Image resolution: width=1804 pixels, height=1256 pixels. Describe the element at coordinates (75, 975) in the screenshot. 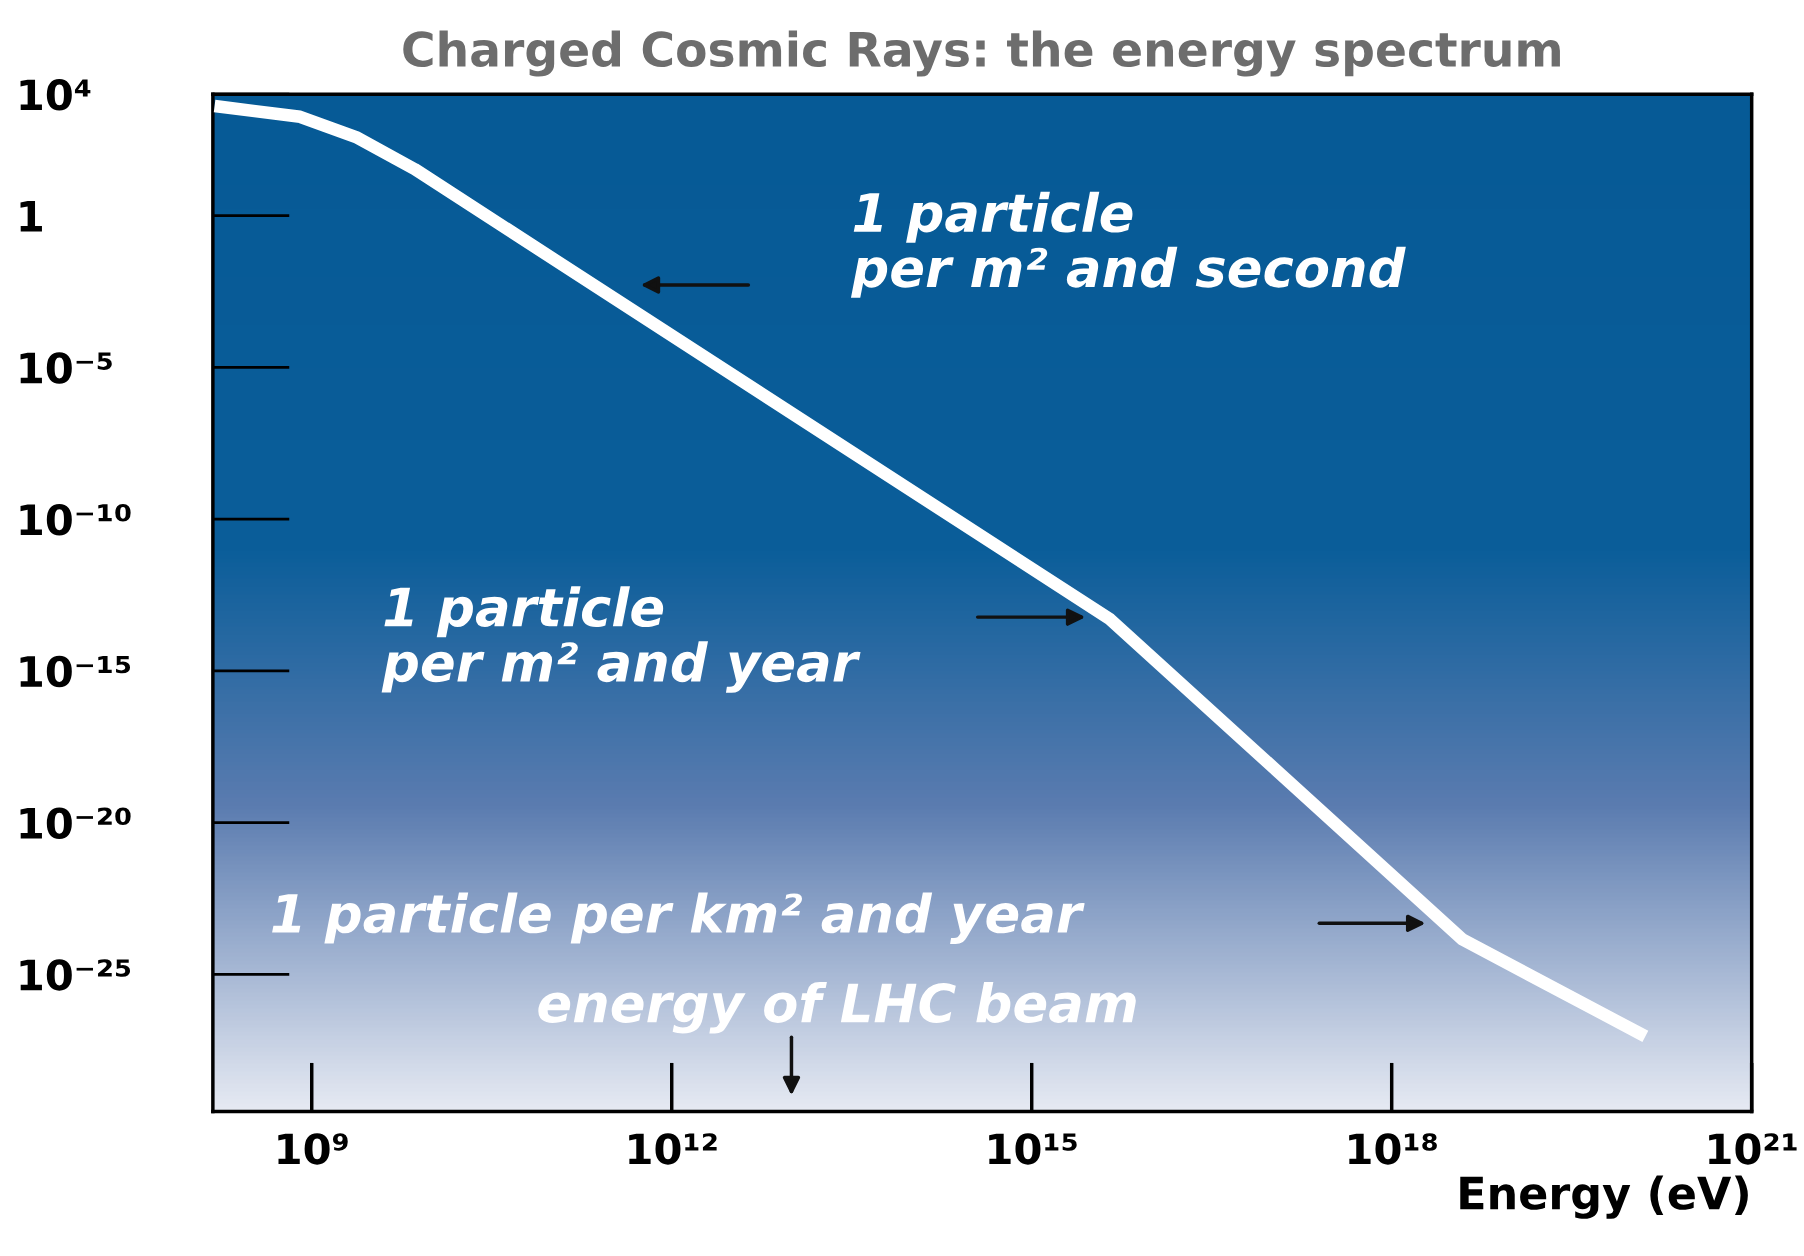

I see `y-tick-label: 10⁻²⁵` at that location.